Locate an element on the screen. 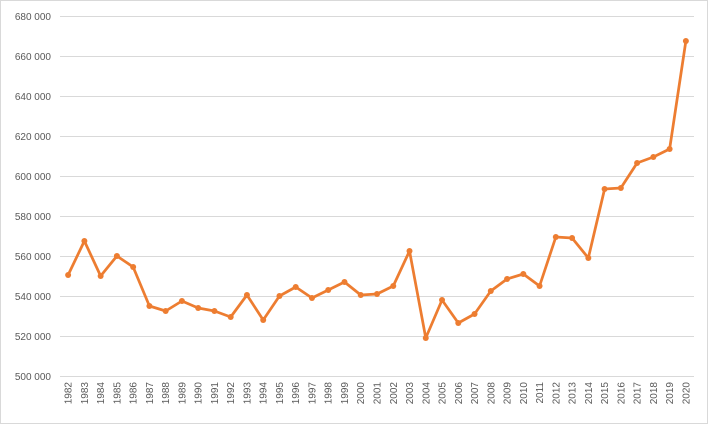 The image size is (708, 425). x-tick-label: 1988 is located at coordinates (166, 393).